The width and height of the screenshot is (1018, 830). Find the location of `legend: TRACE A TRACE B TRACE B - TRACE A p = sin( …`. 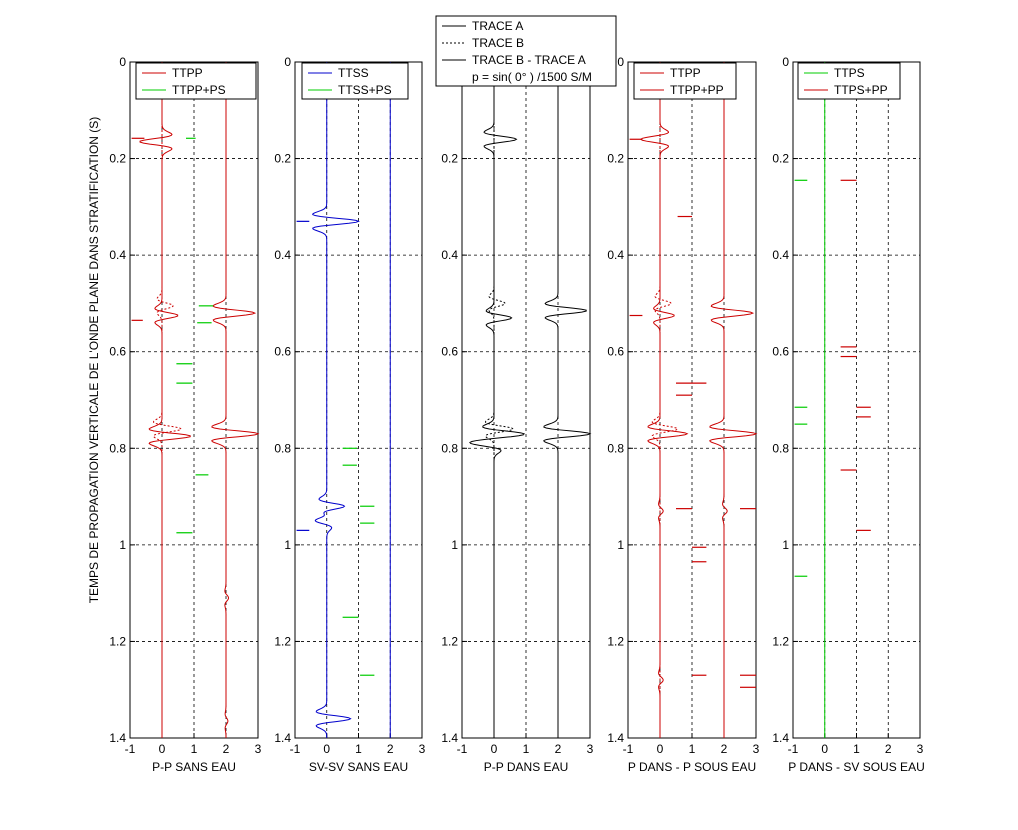

legend: TRACE A TRACE B TRACE B - TRACE A p = sin( … is located at coordinates (526, 51).